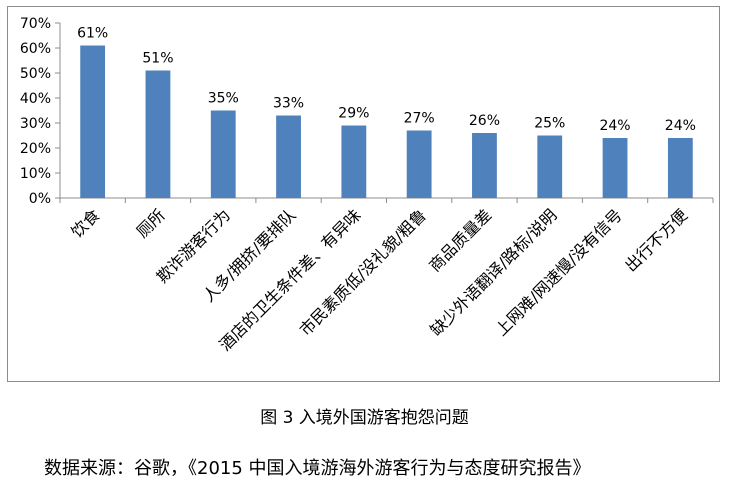 This screenshot has width=729, height=498. What do you see at coordinates (419, 119) in the screenshot?
I see `data-label: 27%` at bounding box center [419, 119].